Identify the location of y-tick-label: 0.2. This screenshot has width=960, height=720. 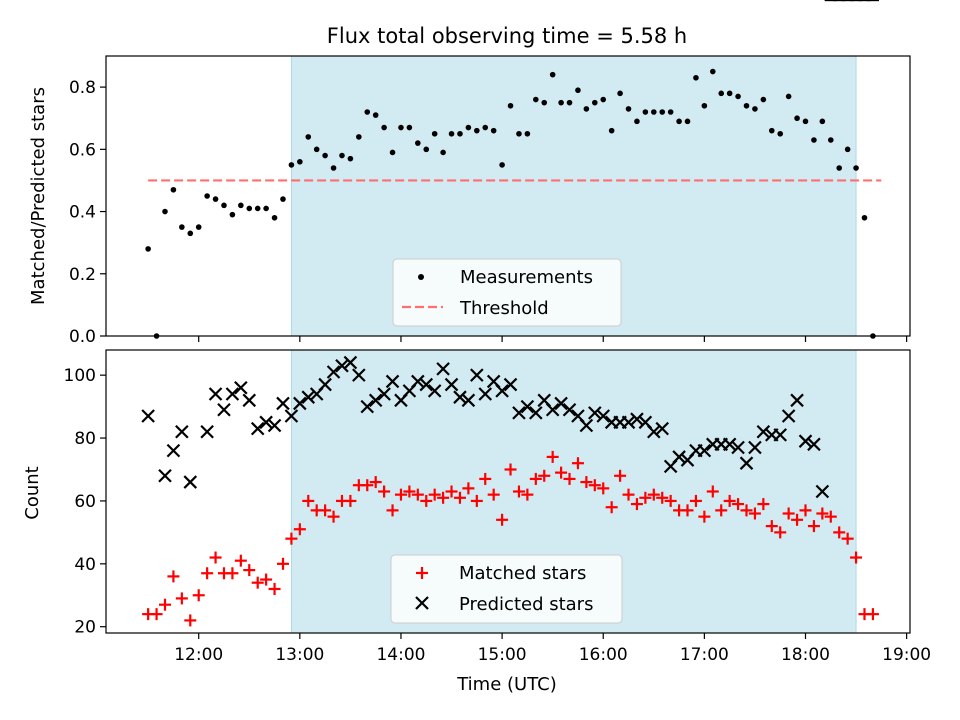
(82, 275).